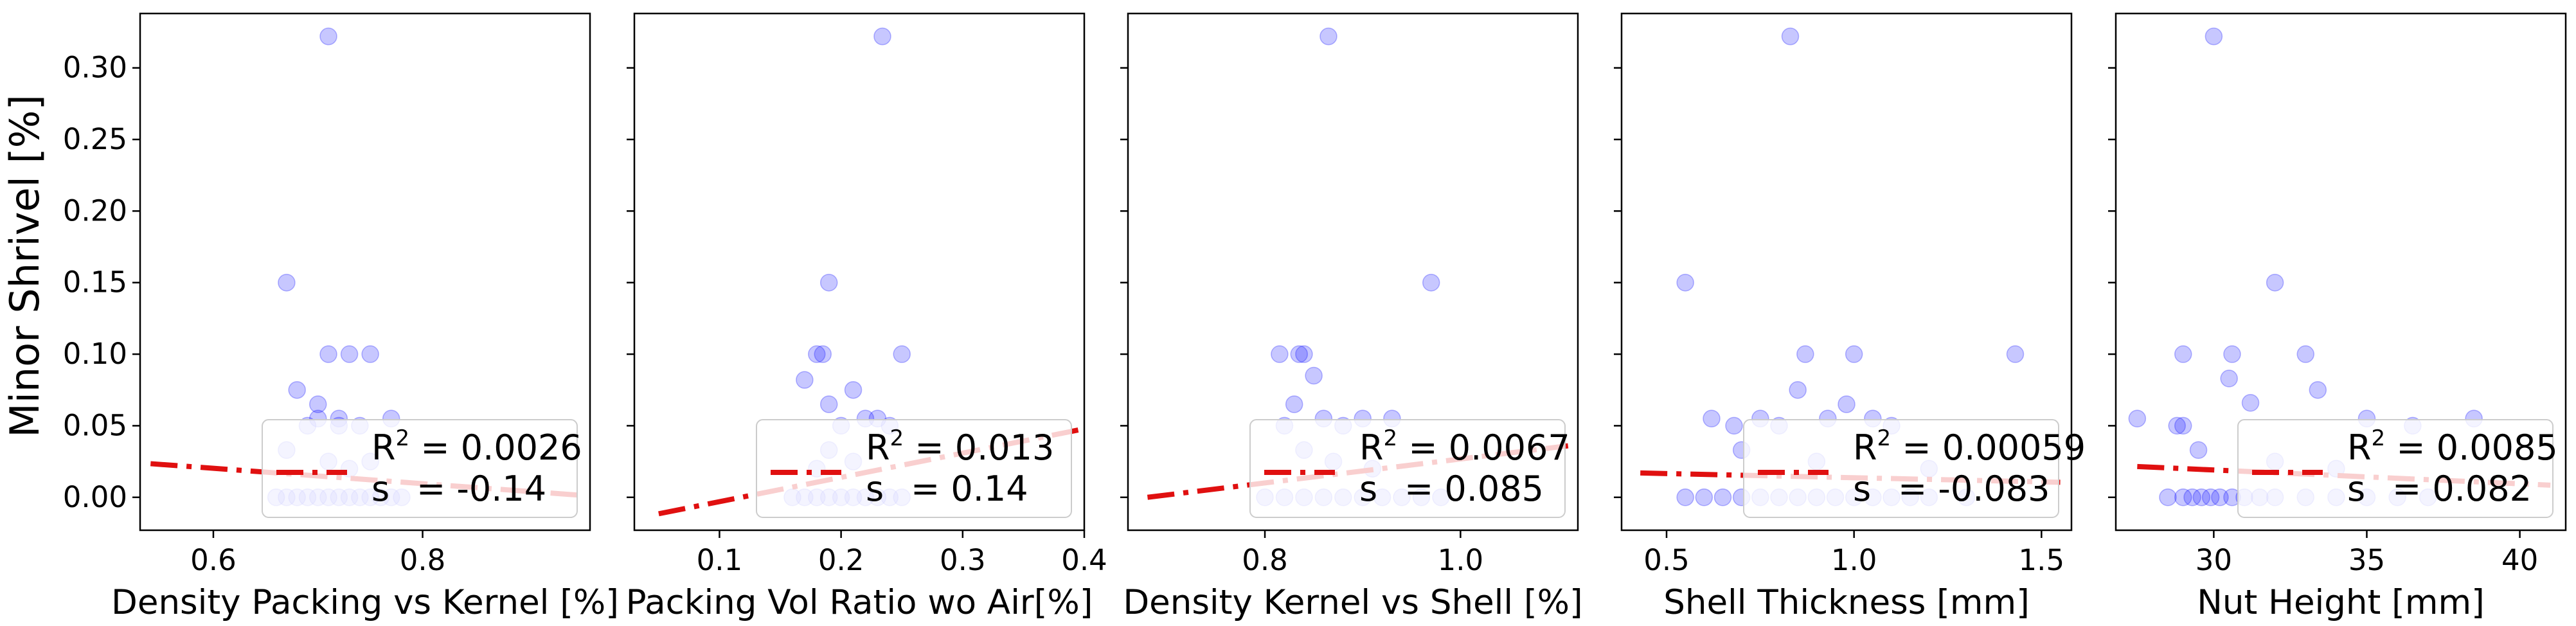 This screenshot has height=626, width=2576. What do you see at coordinates (95, 497) in the screenshot?
I see `y-tick-label: 0.00` at bounding box center [95, 497].